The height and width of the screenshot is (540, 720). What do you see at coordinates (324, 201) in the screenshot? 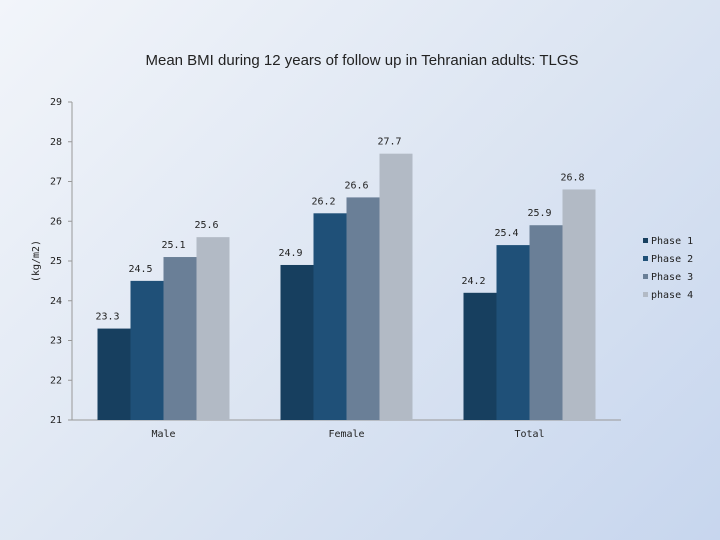
I see `value-label: 26.2` at bounding box center [324, 201].